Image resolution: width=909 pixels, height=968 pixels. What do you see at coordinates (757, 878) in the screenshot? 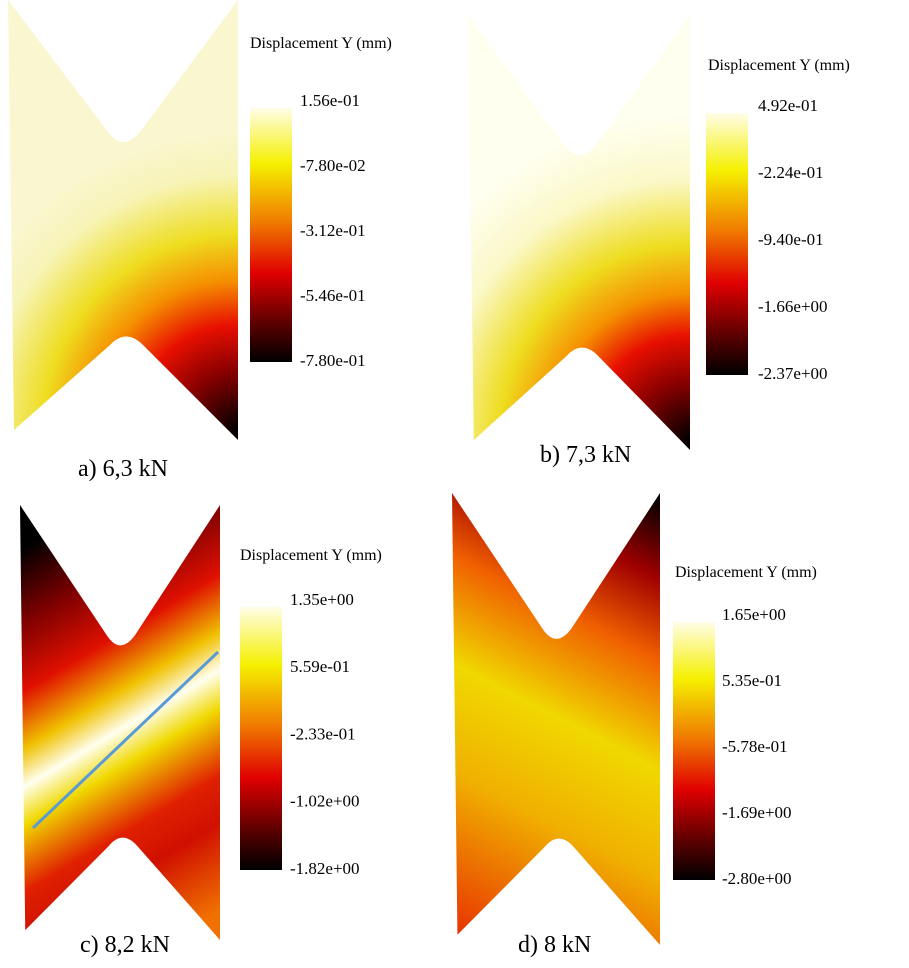
I see `colorbar-tick-label: -2.80e+00` at bounding box center [757, 878].